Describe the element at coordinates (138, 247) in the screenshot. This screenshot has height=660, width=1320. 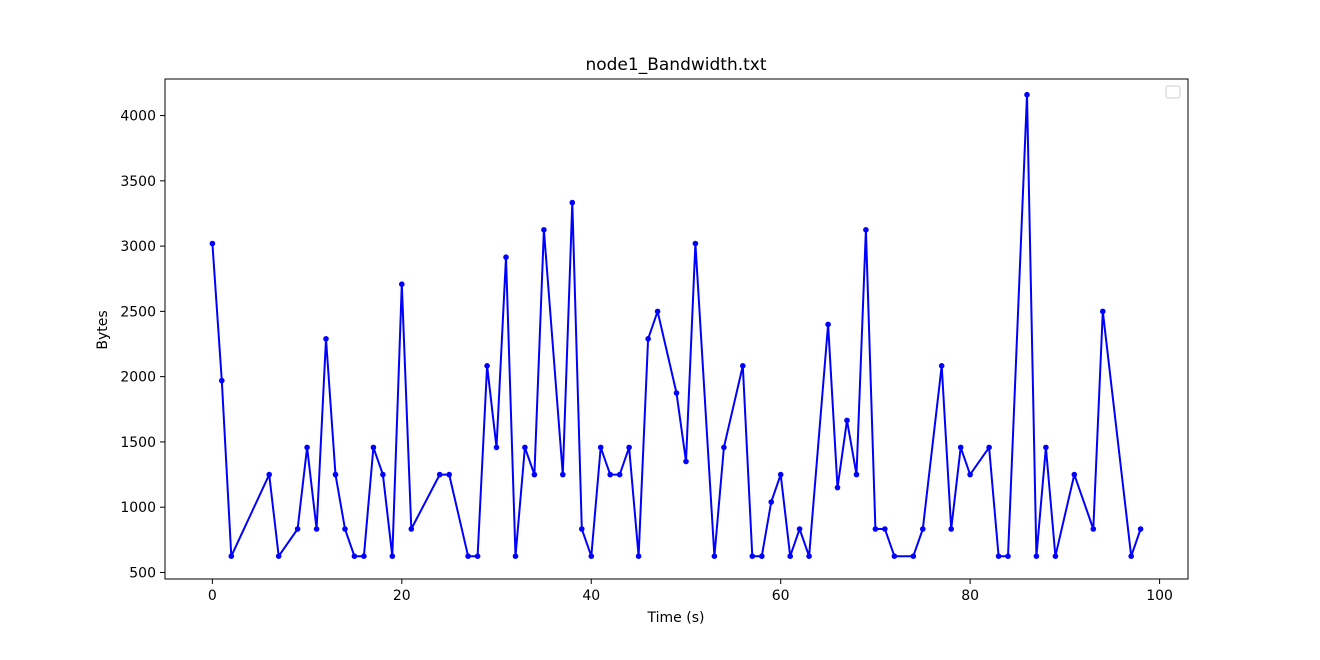
I see `y-tick-label: 3000` at that location.